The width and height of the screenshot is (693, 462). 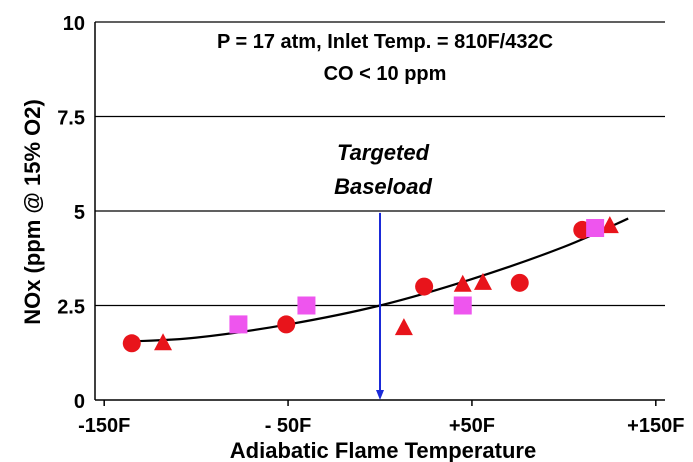 What do you see at coordinates (79, 402) in the screenshot?
I see `y-tick-label-0: 0` at bounding box center [79, 402].